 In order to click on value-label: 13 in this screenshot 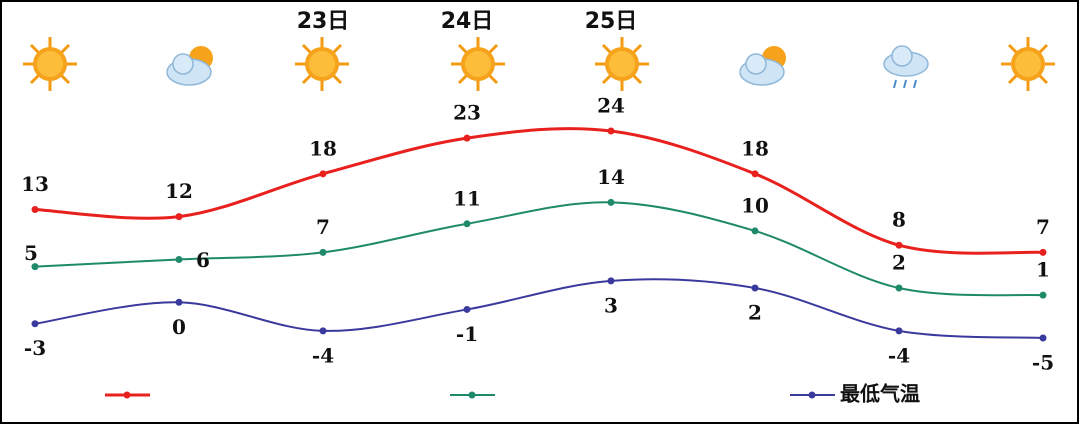, I will do `click(35, 184)`.